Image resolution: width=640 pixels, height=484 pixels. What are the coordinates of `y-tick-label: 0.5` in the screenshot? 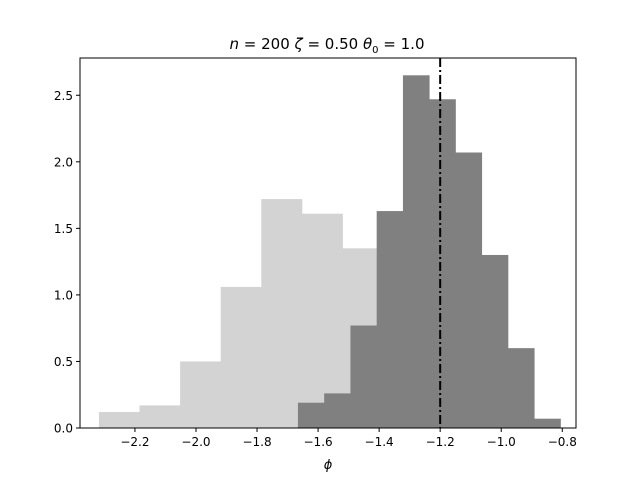 It's located at (63, 362).